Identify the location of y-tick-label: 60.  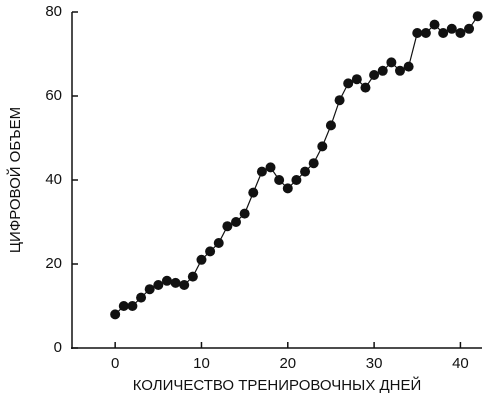
(53, 95).